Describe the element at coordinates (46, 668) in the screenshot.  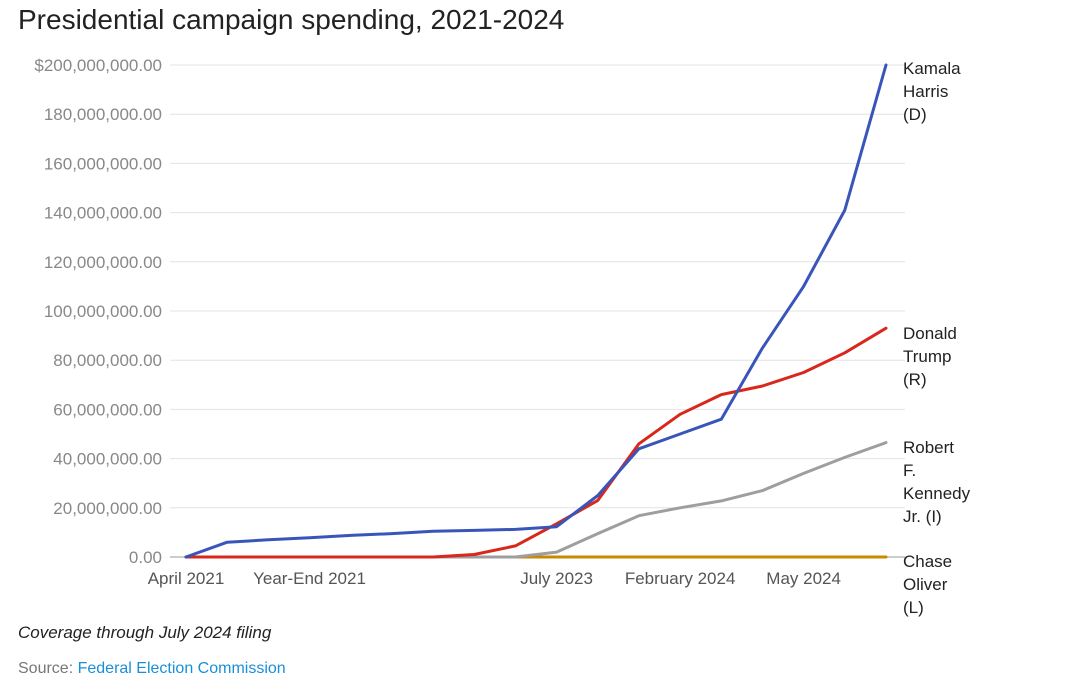
I see `source-prefix: Source:` at that location.